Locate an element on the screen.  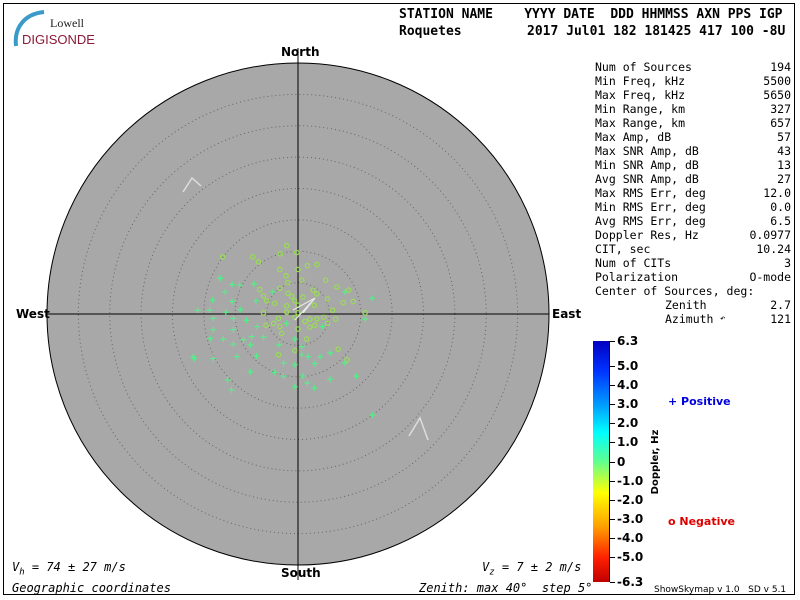
stat-label: Avg SNR Amp, dB is located at coordinates (647, 179).